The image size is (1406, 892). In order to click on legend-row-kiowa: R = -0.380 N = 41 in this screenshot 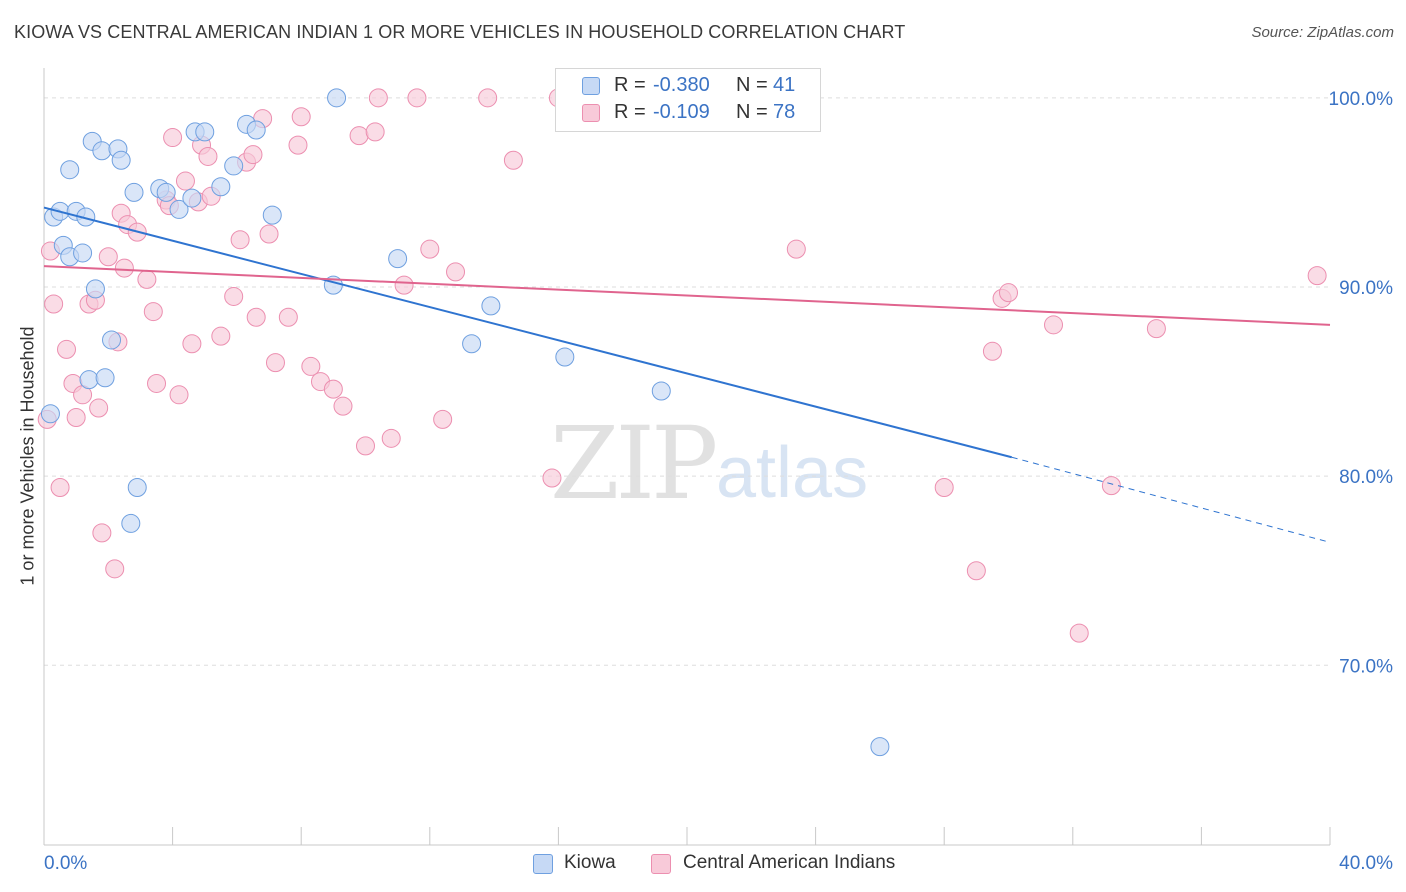, I will do `click(688, 87)`.